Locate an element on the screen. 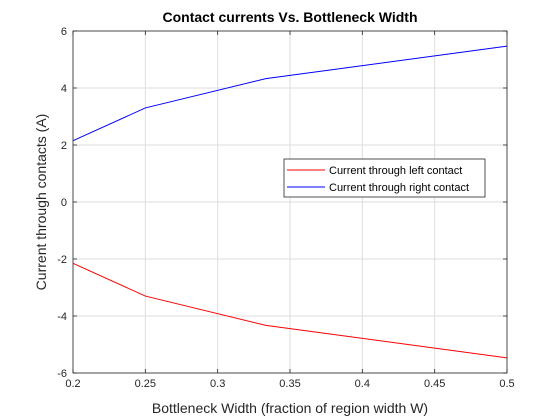 The height and width of the screenshot is (420, 560). x-tick-label: 0.45 is located at coordinates (434, 384).